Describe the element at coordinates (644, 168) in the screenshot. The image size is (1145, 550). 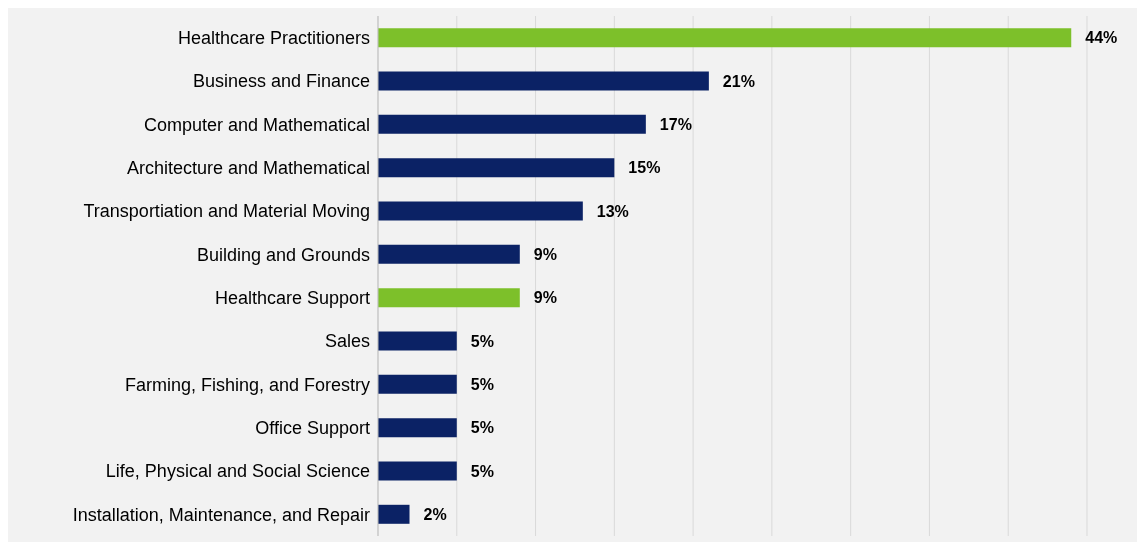
I see `data-label: 15%` at that location.